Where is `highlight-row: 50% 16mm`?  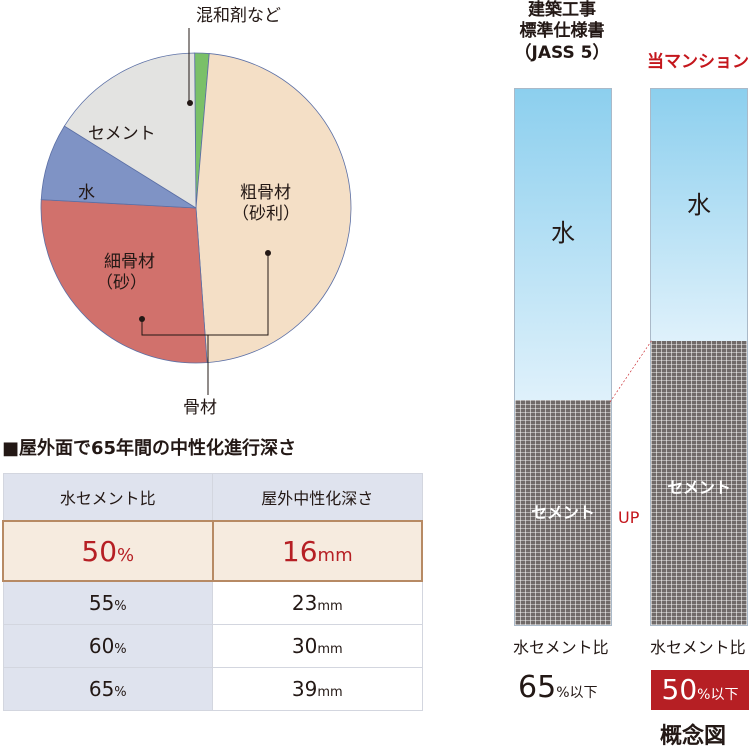
highlight-row: 50% 16mm is located at coordinates (212, 551).